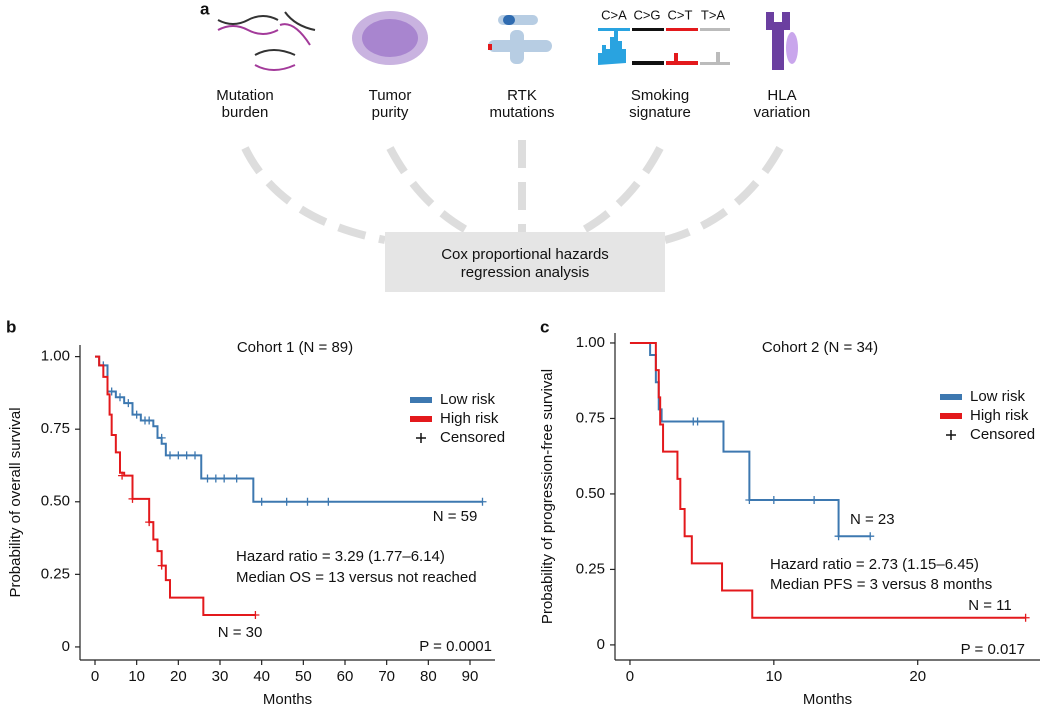 The height and width of the screenshot is (713, 1050). What do you see at coordinates (820, 347) in the screenshot?
I see `chart-title: Cohort 2 (N = 34)` at bounding box center [820, 347].